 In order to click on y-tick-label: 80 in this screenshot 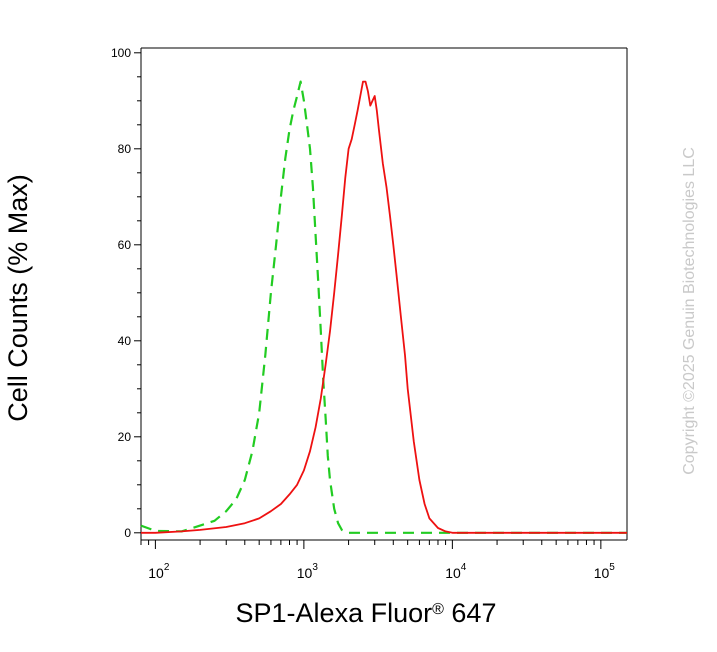, I will do `click(125, 149)`.